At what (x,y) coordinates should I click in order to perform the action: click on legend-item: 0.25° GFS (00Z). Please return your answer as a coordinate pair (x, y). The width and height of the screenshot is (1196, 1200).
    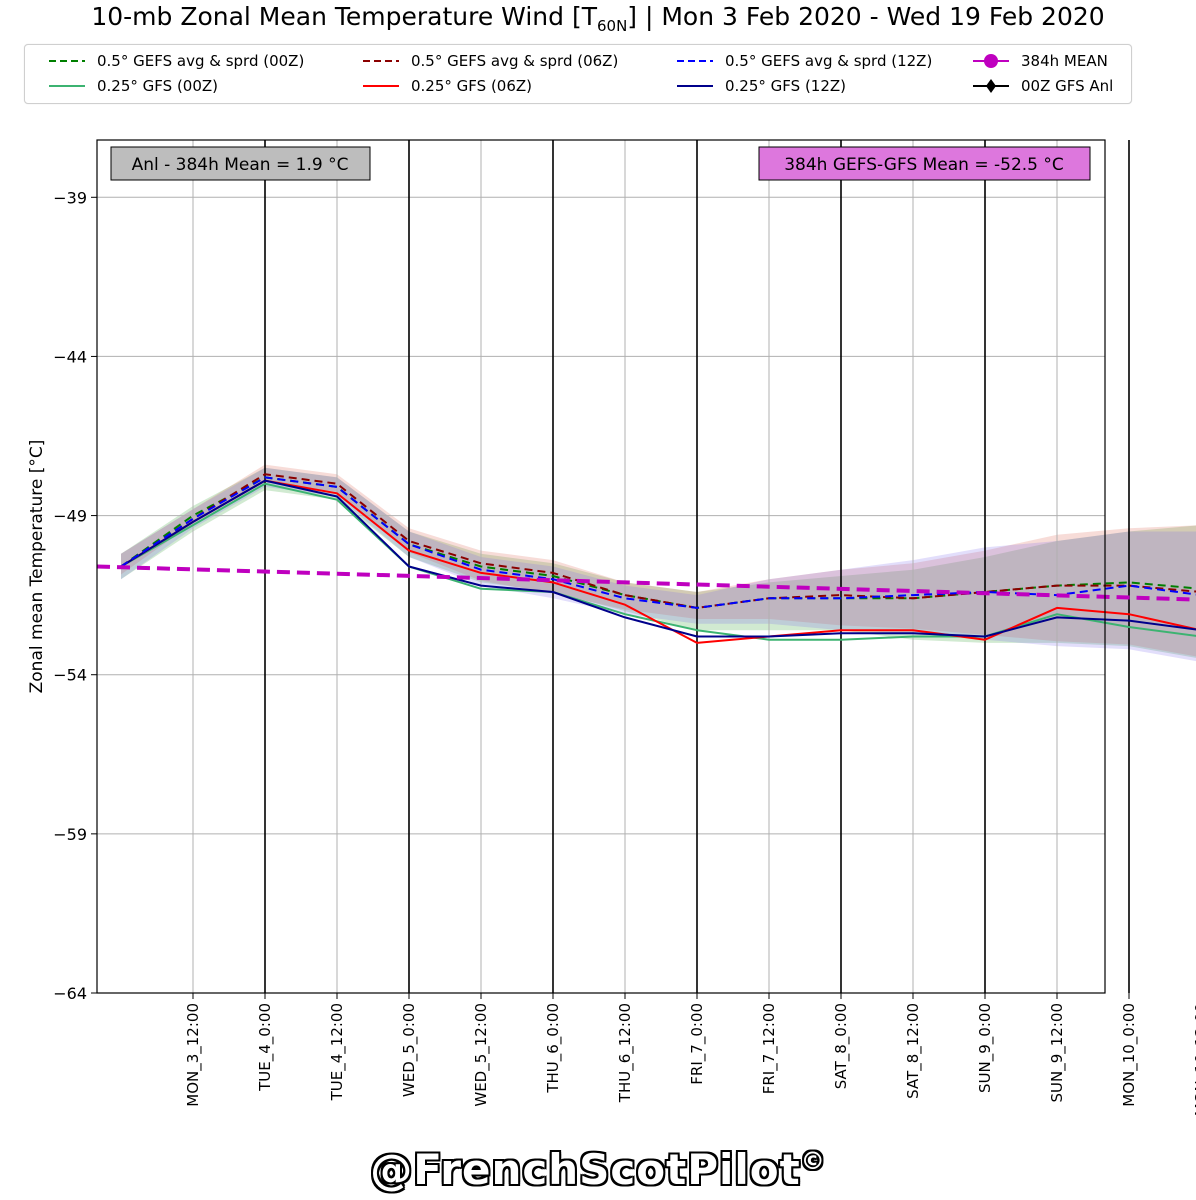
    Looking at the image, I should click on (132, 86).